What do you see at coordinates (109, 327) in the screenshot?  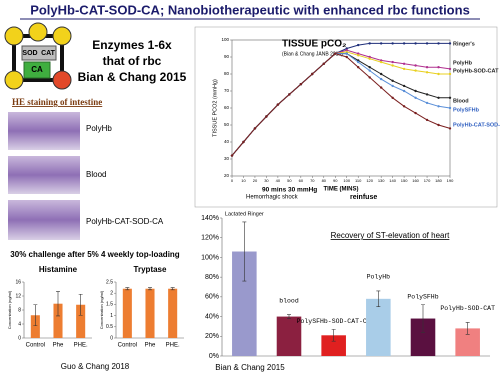 I see `y-tick-label: 0.5` at bounding box center [109, 327].